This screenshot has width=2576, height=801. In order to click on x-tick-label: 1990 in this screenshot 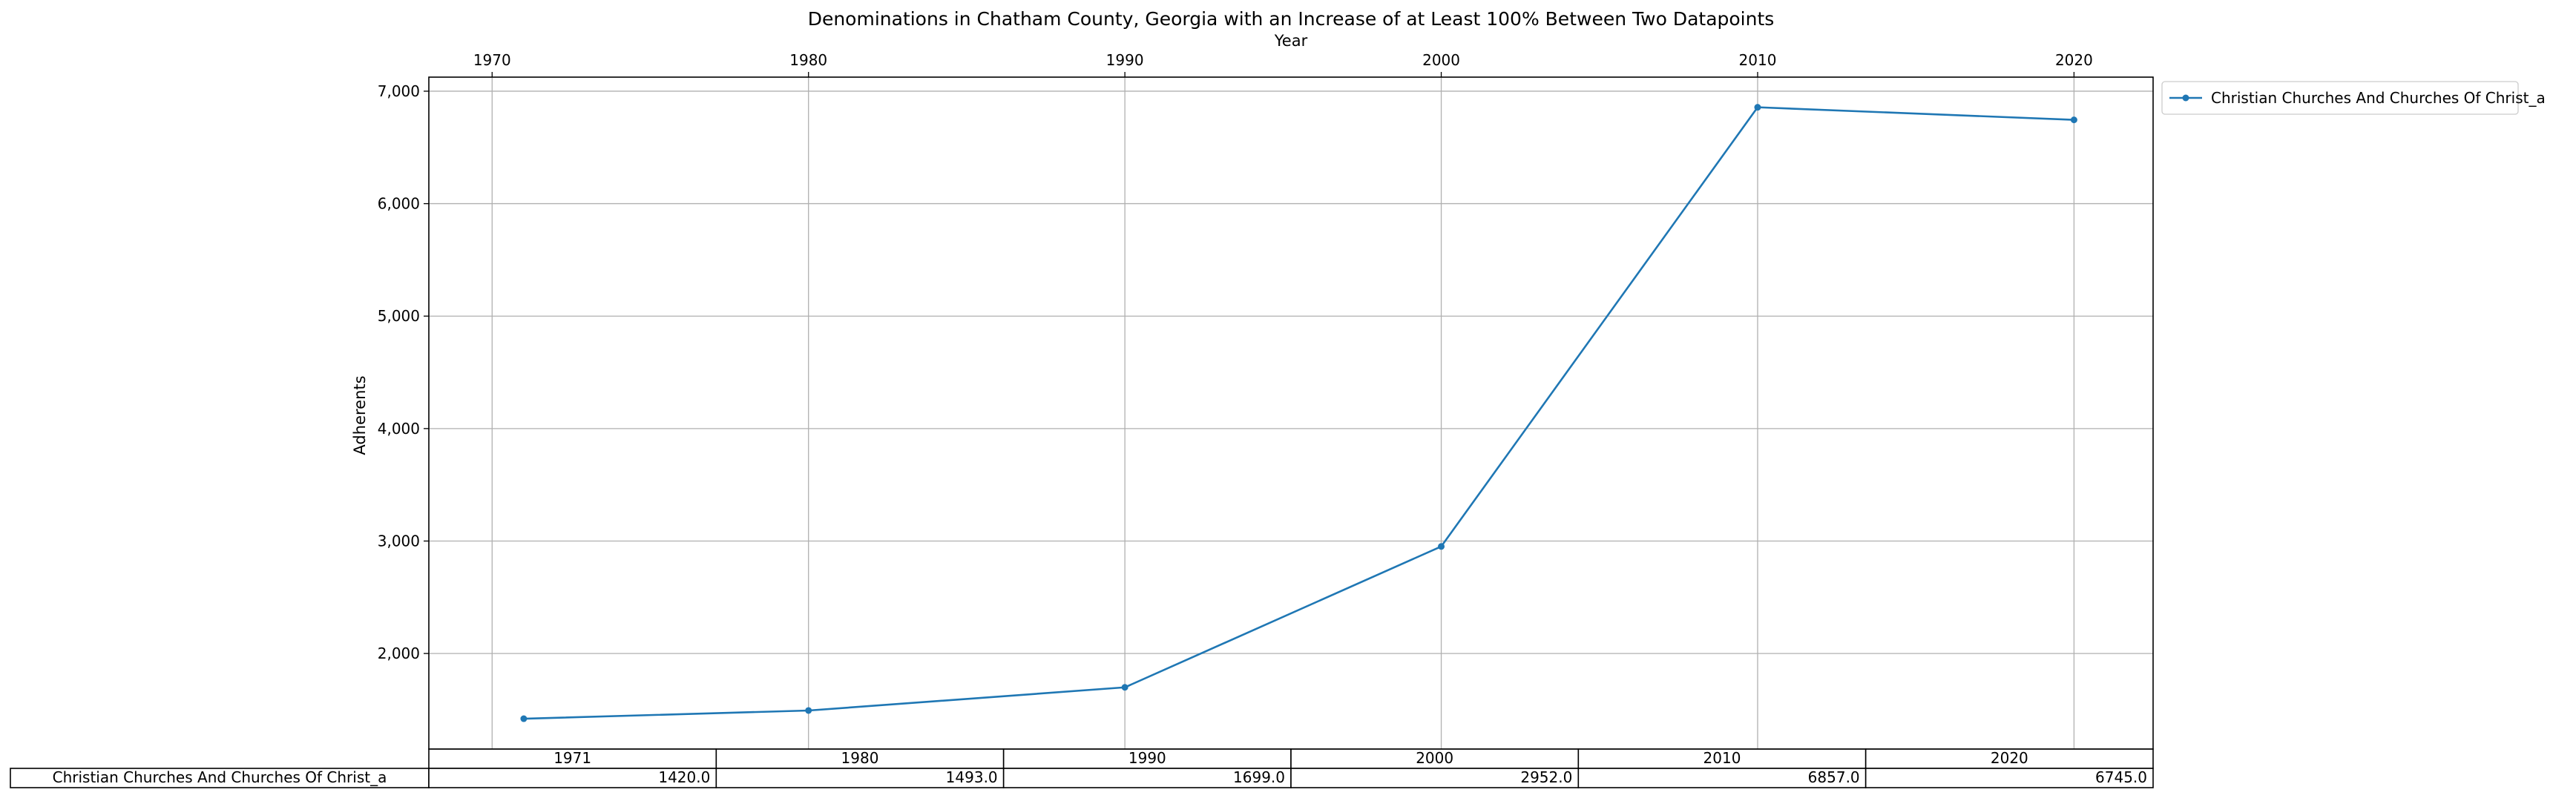, I will do `click(1125, 60)`.